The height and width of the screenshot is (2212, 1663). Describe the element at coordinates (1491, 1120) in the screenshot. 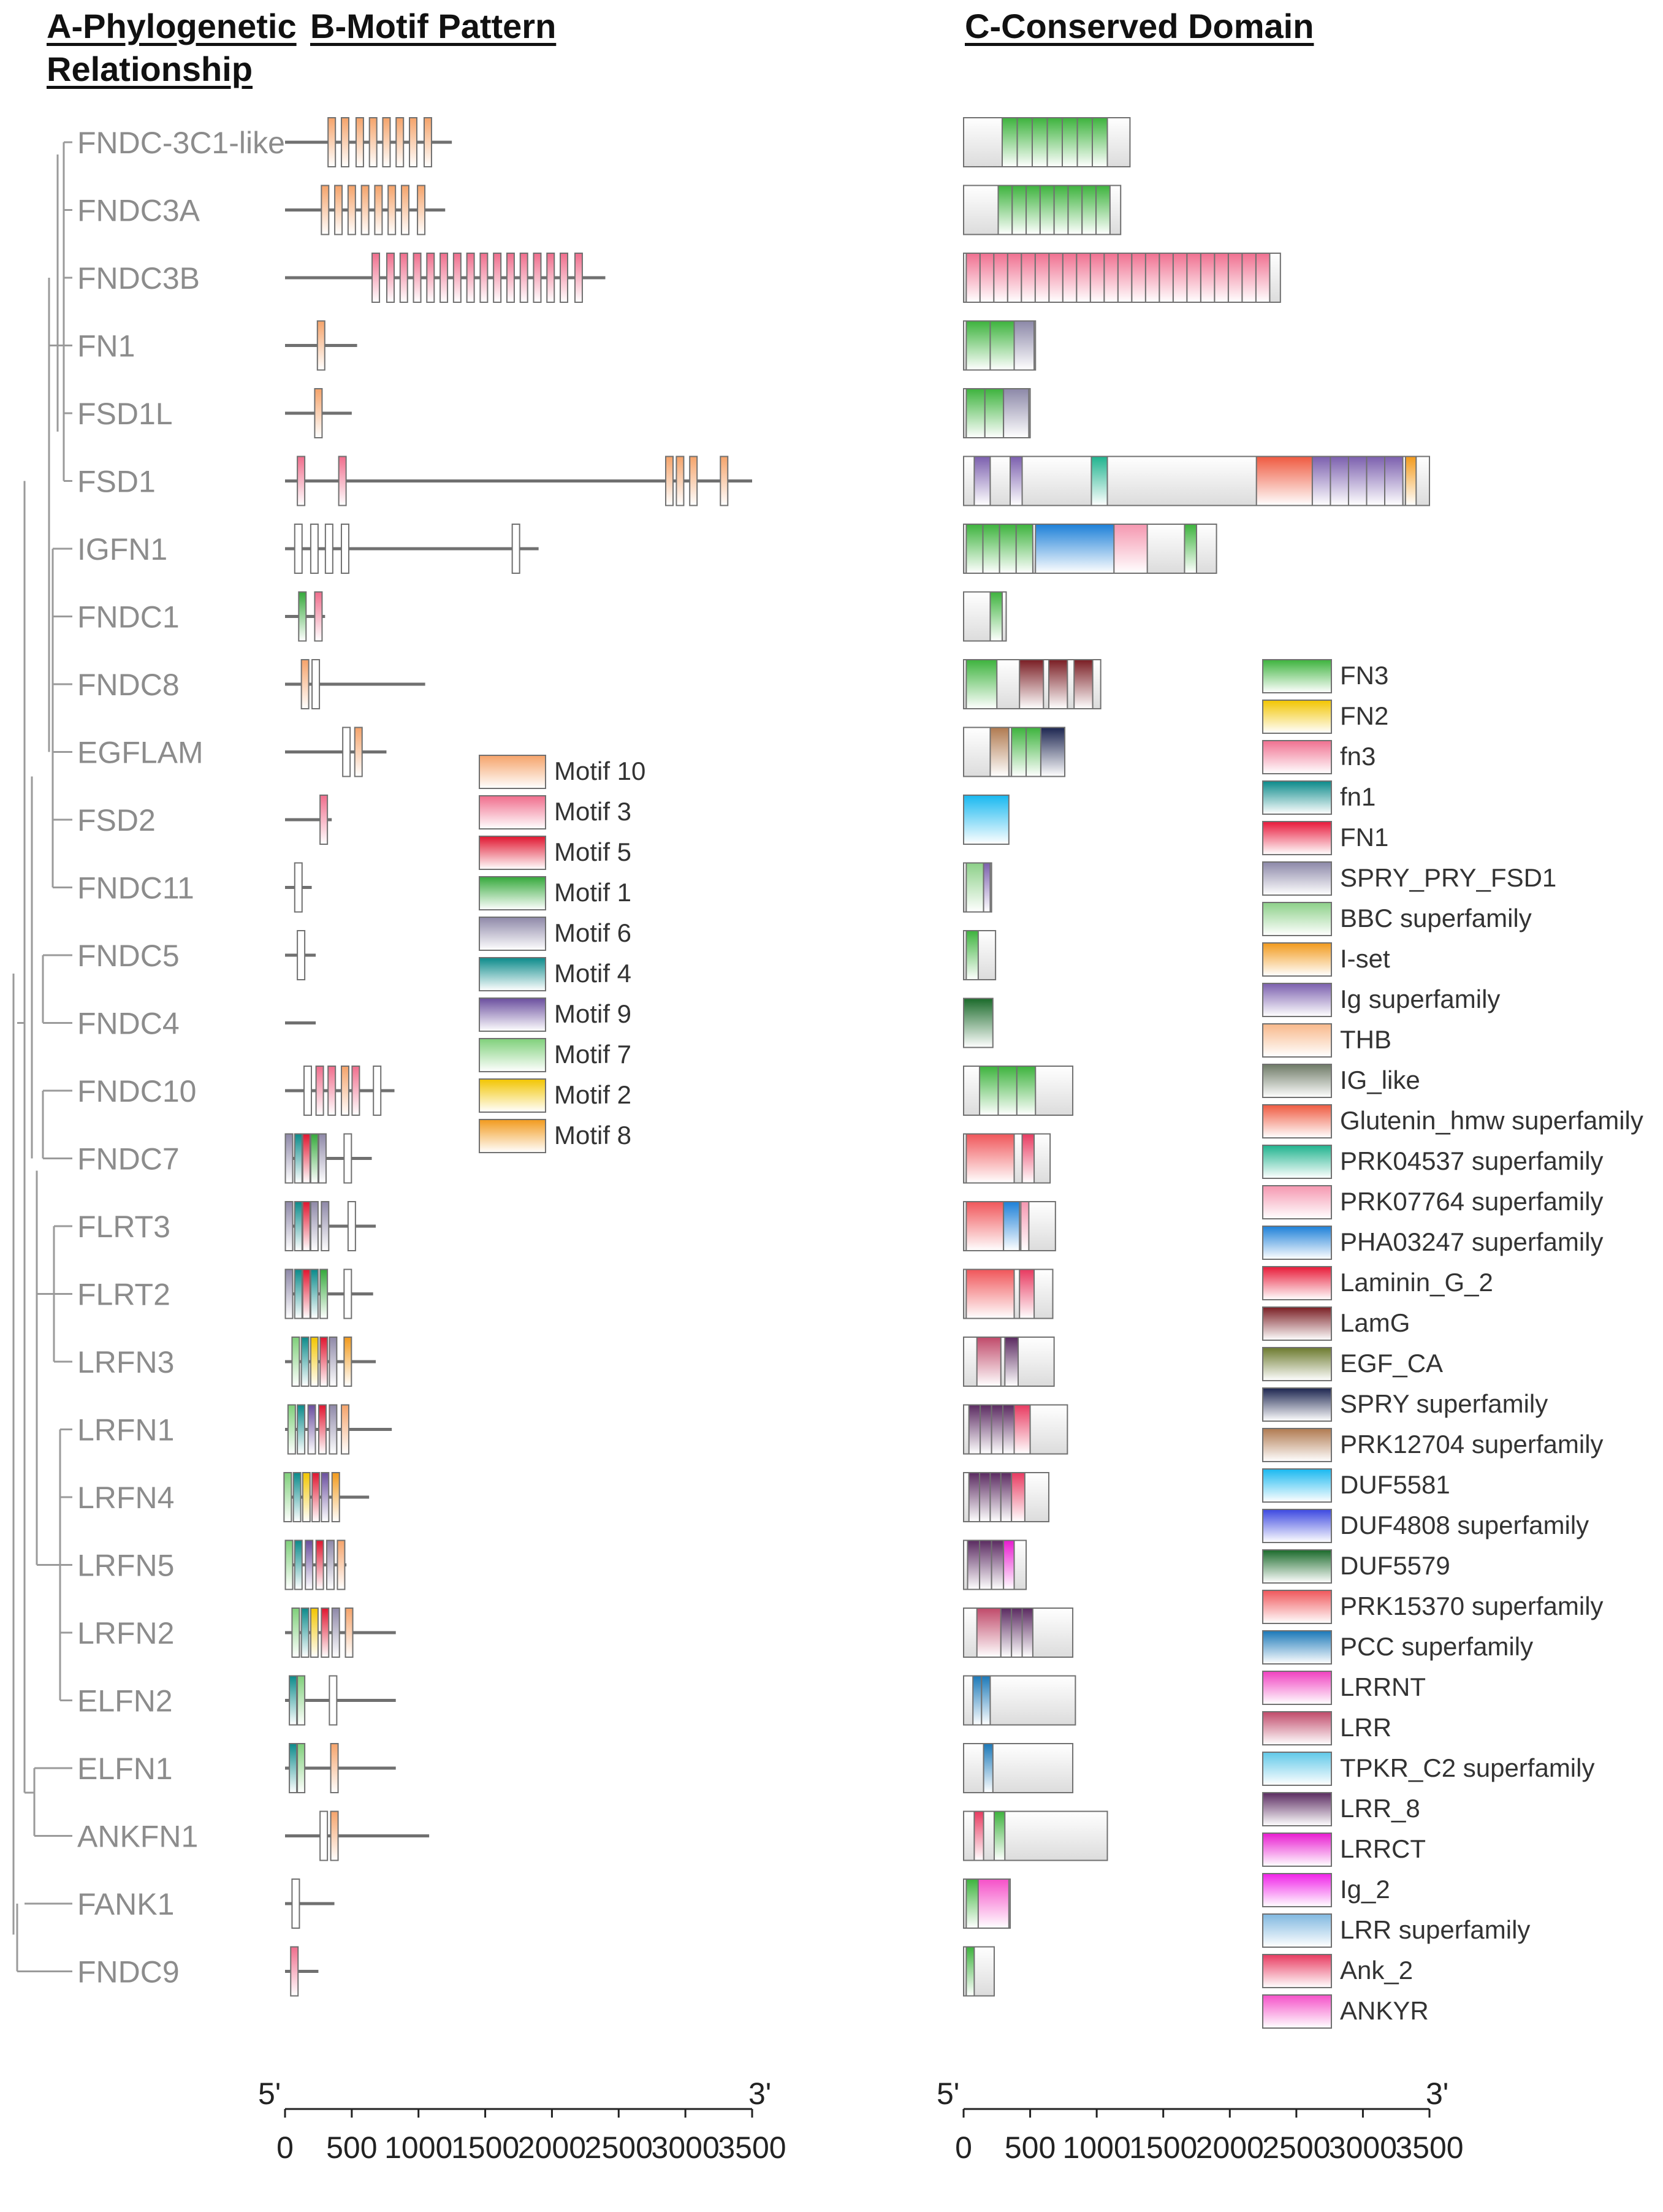

I see `domain-legend-label: Glutenin_hmw superfamily` at that location.